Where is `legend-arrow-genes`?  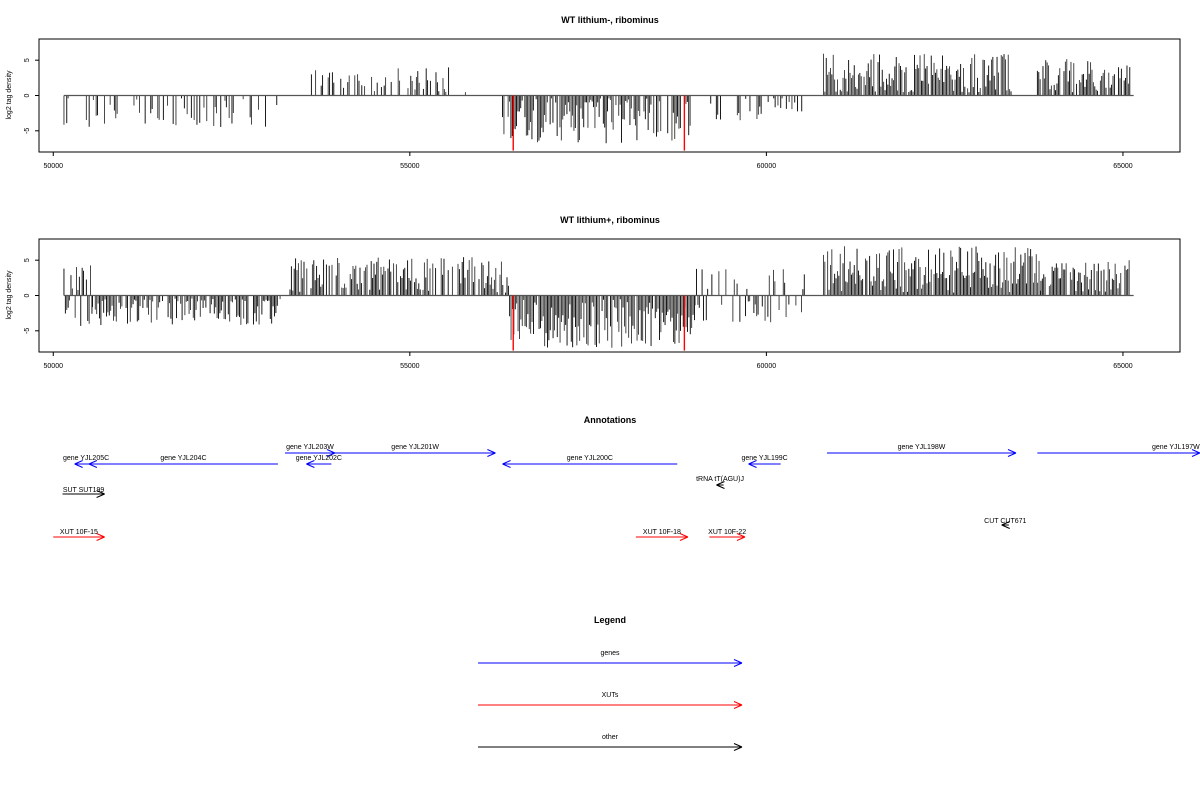 legend-arrow-genes is located at coordinates (610, 663).